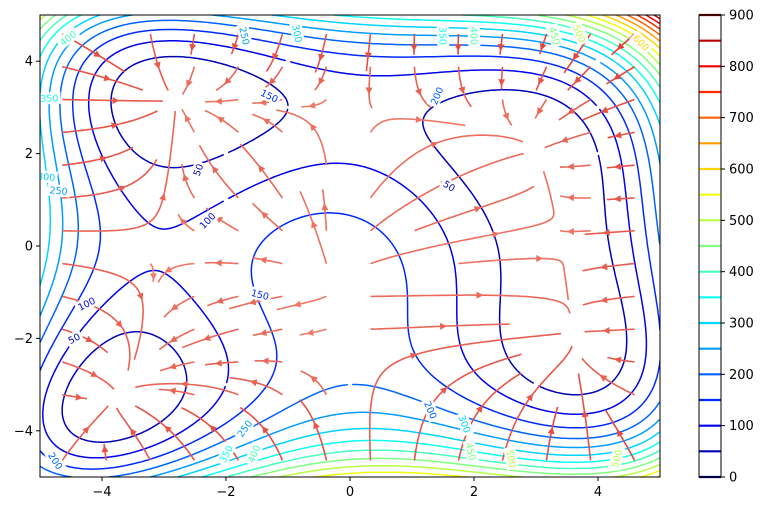  What do you see at coordinates (23, 431) in the screenshot?
I see `y-tick-label: −4` at bounding box center [23, 431].